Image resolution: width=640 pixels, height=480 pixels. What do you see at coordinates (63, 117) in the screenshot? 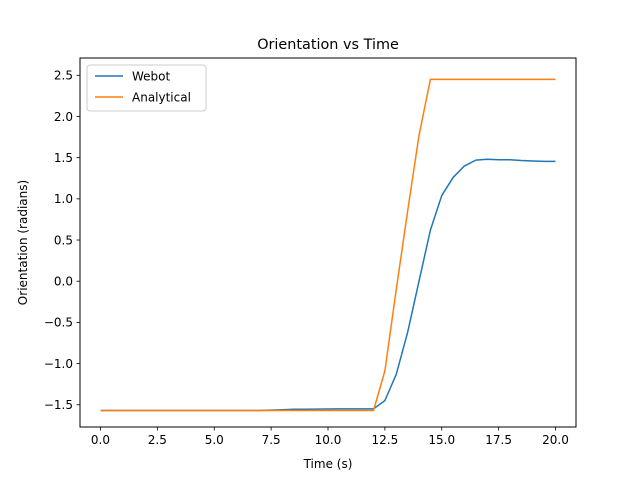
I see `y-tick-label: 2.0` at bounding box center [63, 117].